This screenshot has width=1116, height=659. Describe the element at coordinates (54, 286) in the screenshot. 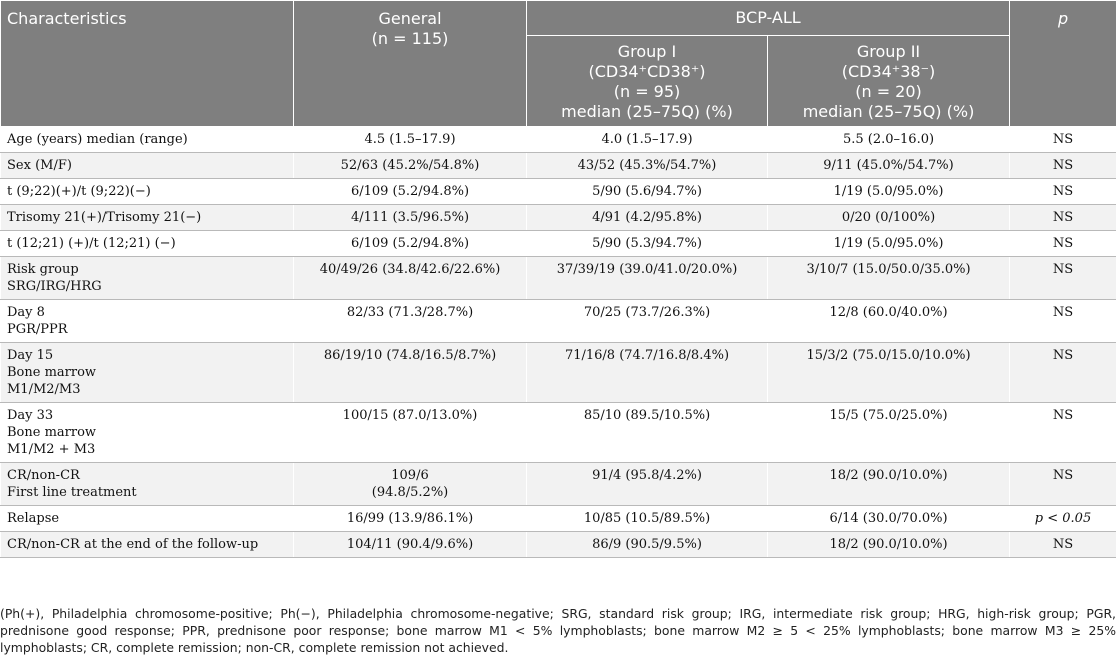

I see `characteristic-cell-line: SRG/IRG/HRG` at that location.